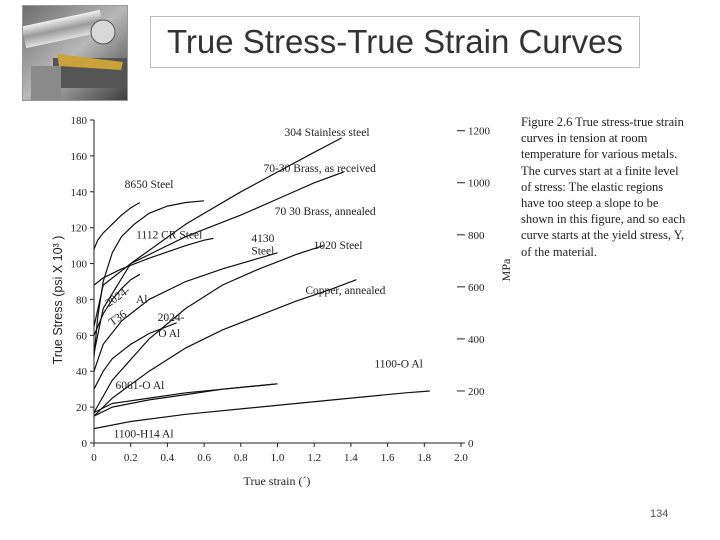 This screenshot has height=540, width=720. I want to click on x-tick-label: 1.2, so click(314, 458).